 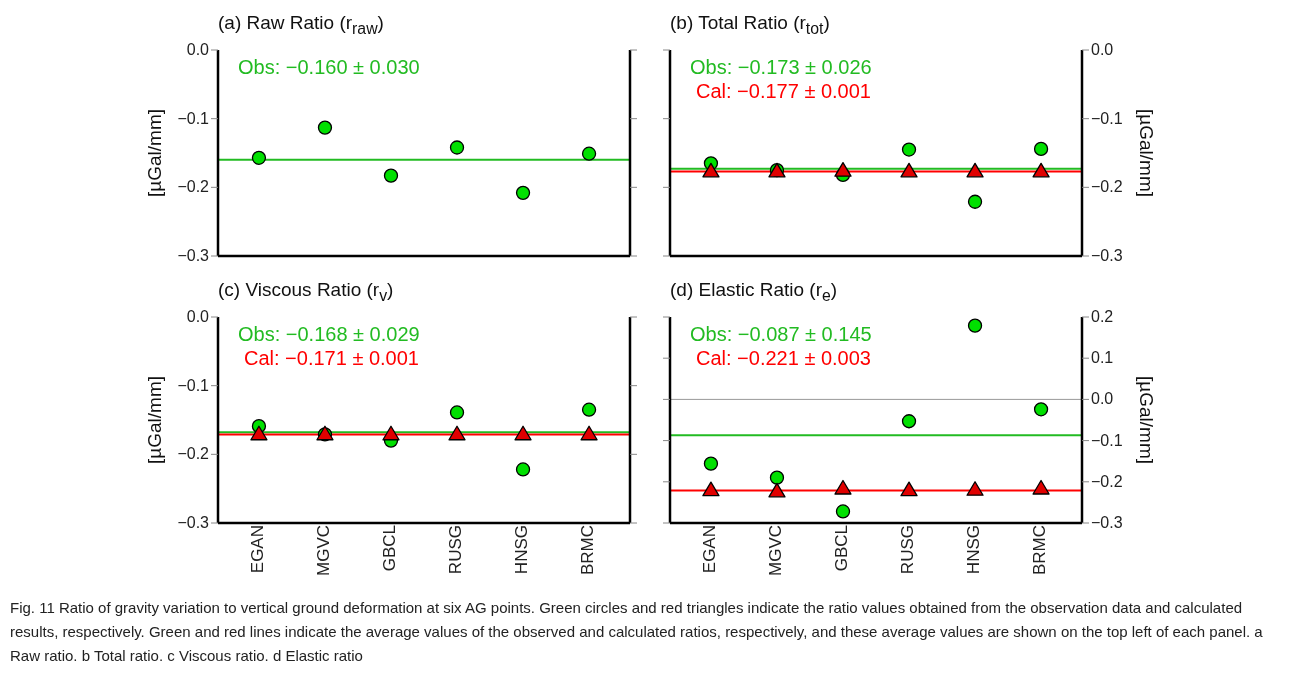 What do you see at coordinates (754, 292) in the screenshot?
I see `chart-title: (d) Elastic Ratio (r$_{e}$)` at bounding box center [754, 292].